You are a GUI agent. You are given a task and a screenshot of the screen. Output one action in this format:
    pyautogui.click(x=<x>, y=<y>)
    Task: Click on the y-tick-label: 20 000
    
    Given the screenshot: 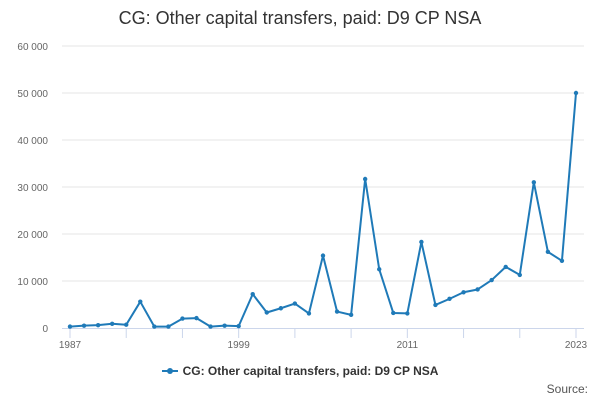 What is the action you would take?
    pyautogui.click(x=32, y=235)
    